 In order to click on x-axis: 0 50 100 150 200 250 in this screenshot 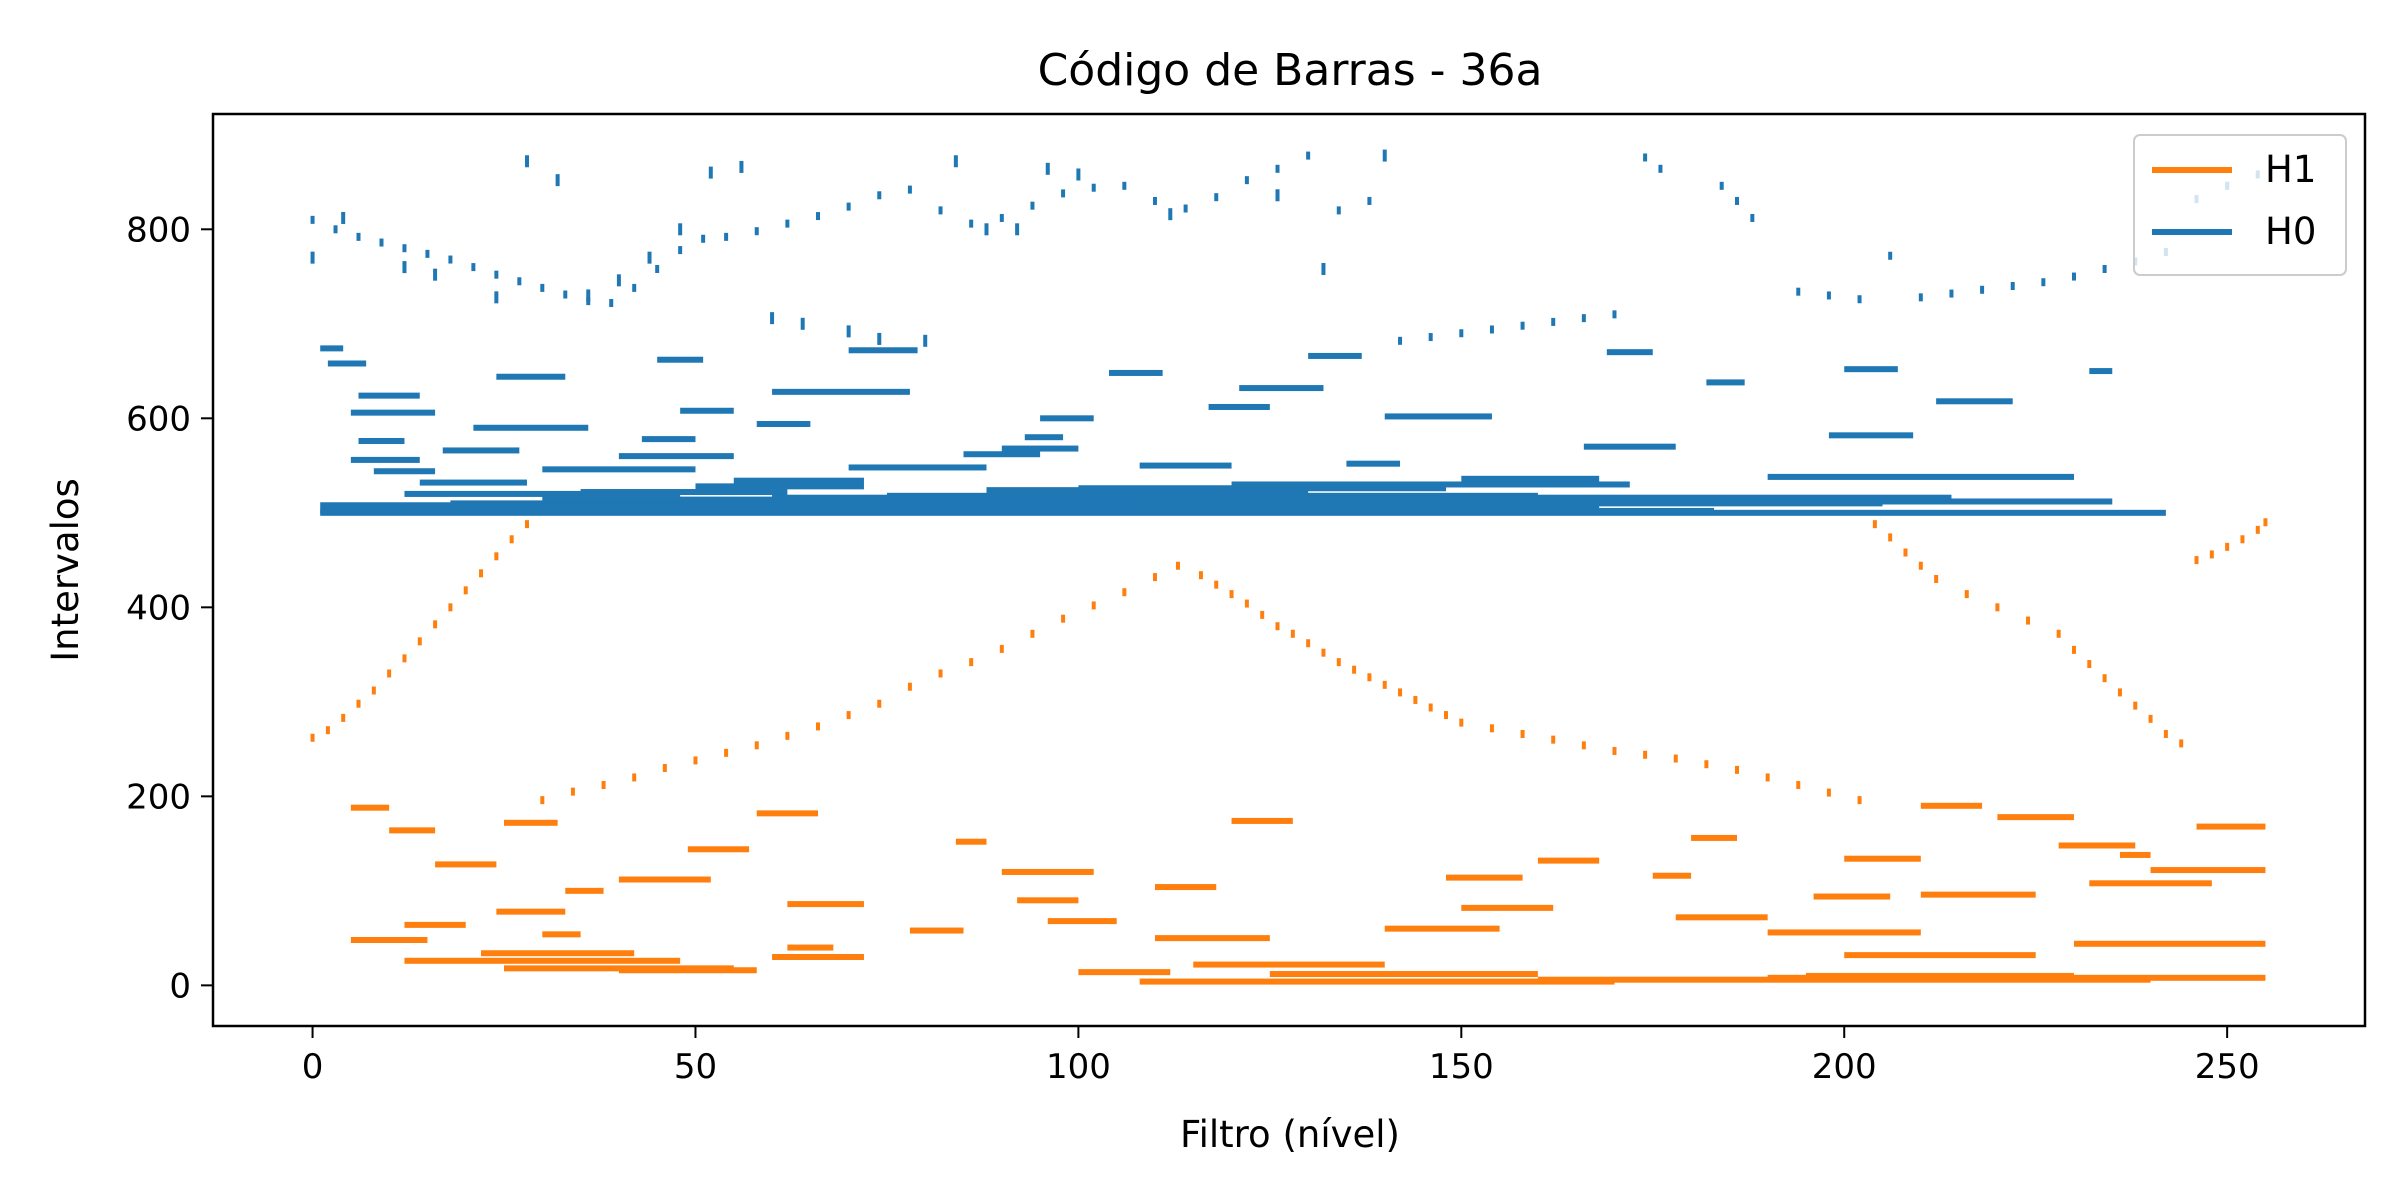, I will do `click(1281, 1056)`.